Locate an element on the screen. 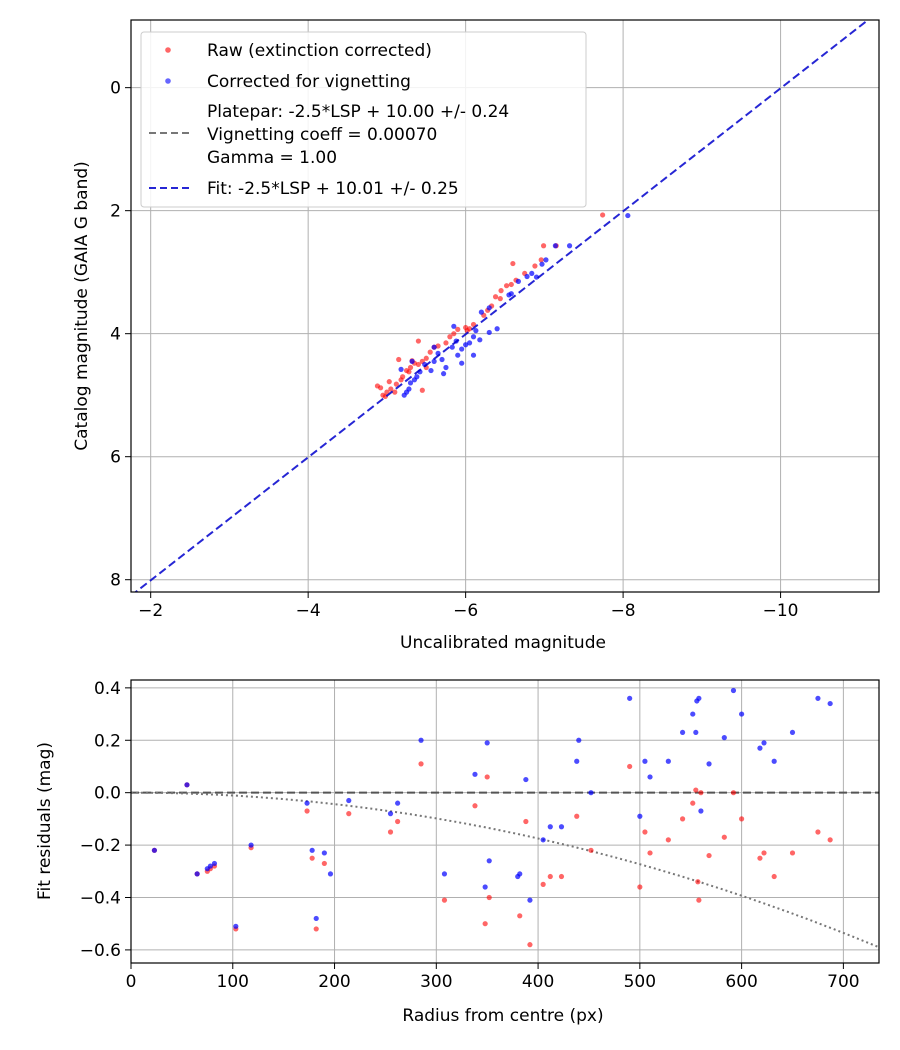 This screenshot has height=1050, width=900. top-x-tick-label: −6 is located at coordinates (465, 611).